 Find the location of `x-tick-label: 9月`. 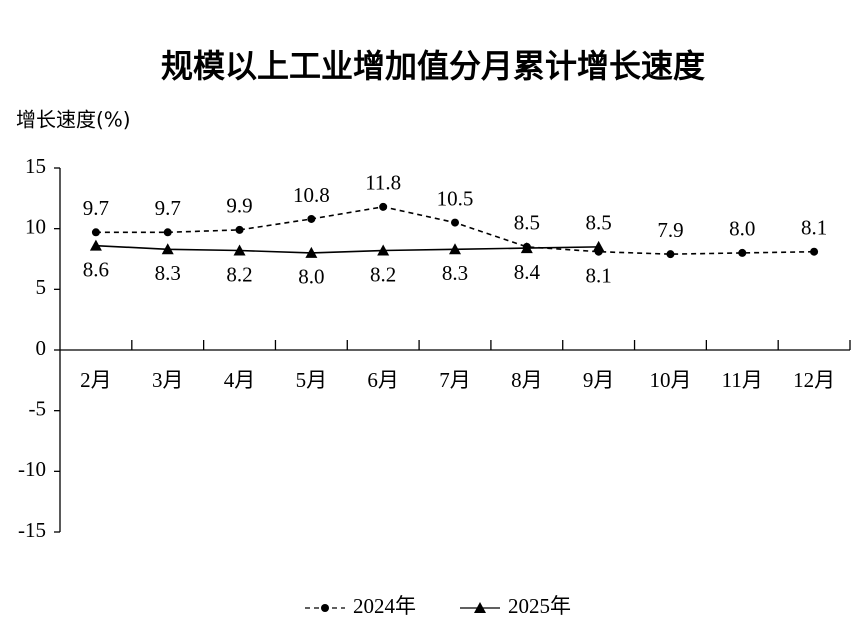

x-tick-label: 9月 is located at coordinates (599, 380).